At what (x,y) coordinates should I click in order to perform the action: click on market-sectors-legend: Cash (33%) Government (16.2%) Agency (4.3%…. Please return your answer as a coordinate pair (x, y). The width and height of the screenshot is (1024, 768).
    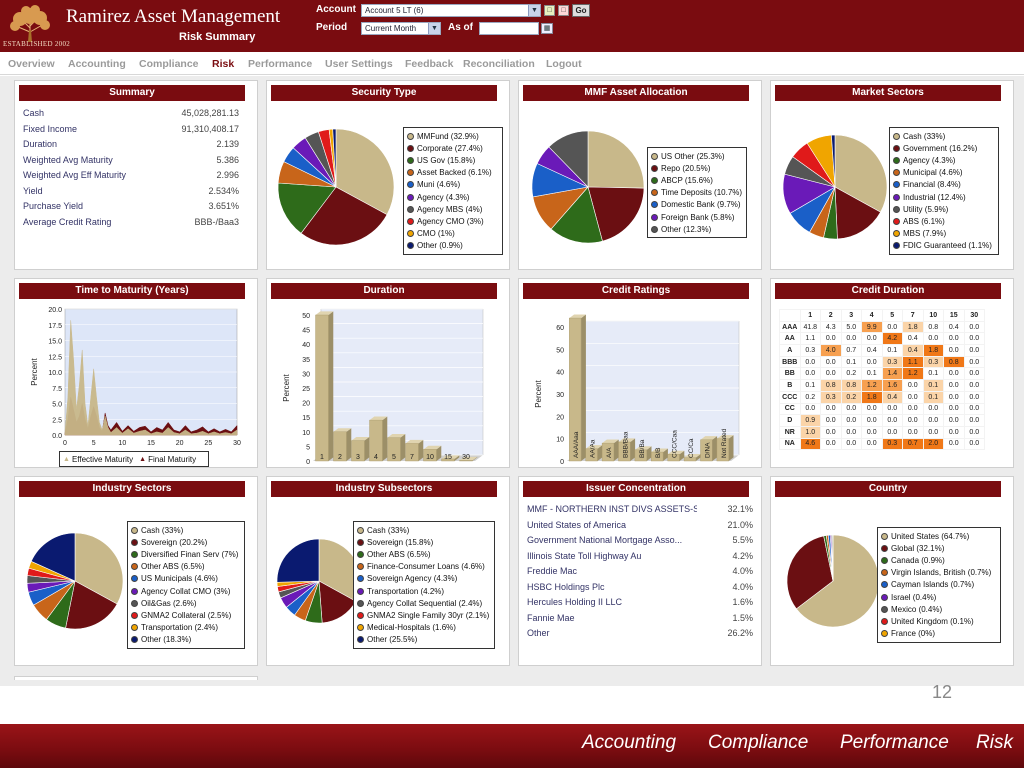
    Looking at the image, I should click on (944, 191).